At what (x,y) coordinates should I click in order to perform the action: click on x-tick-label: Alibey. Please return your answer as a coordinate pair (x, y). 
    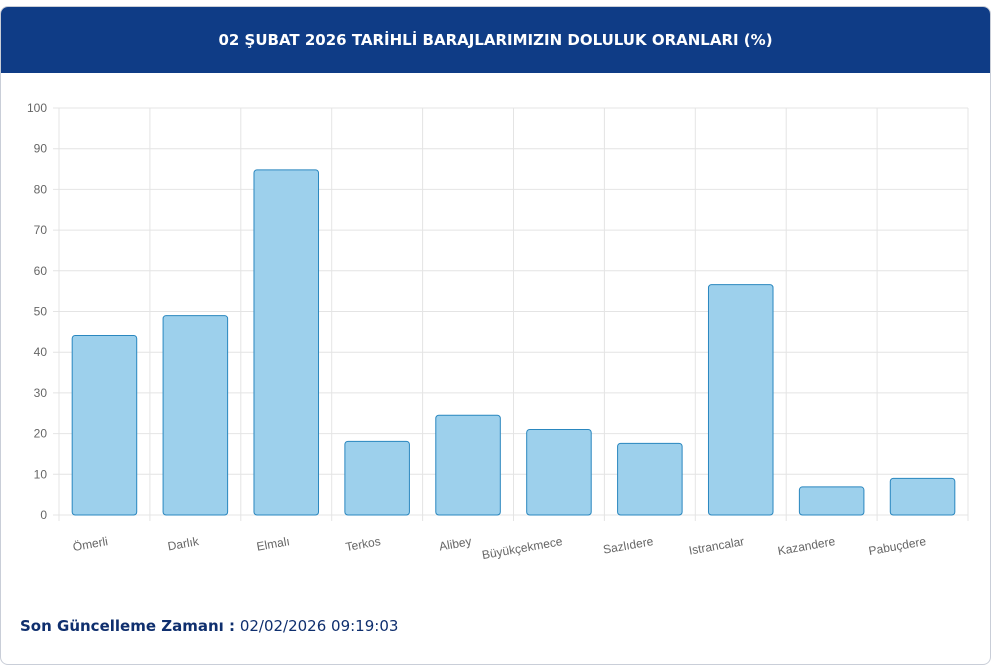
    Looking at the image, I should click on (455, 543).